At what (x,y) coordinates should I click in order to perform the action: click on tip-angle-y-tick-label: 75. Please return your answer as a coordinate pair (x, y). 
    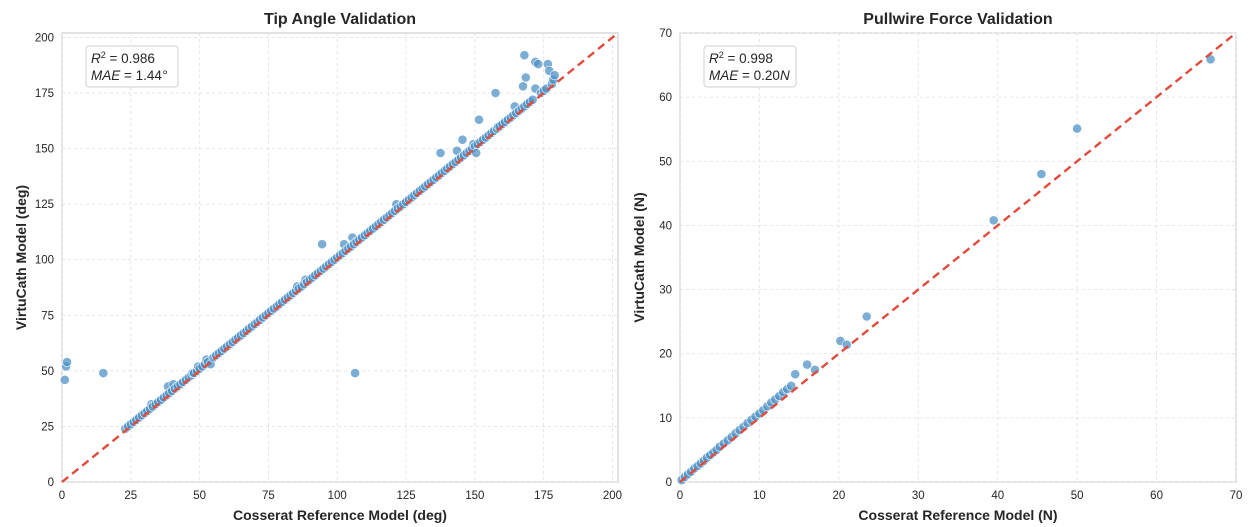
    Looking at the image, I should click on (47, 316).